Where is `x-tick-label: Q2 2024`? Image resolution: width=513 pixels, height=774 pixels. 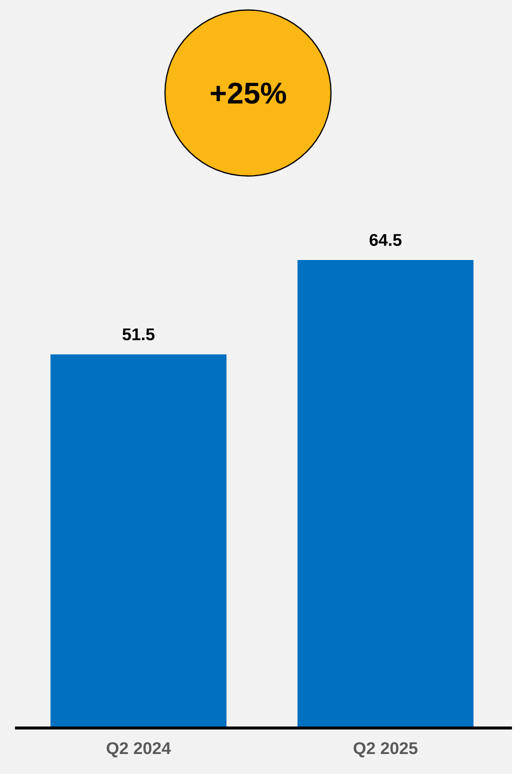
x-tick-label: Q2 2024 is located at coordinates (138, 750).